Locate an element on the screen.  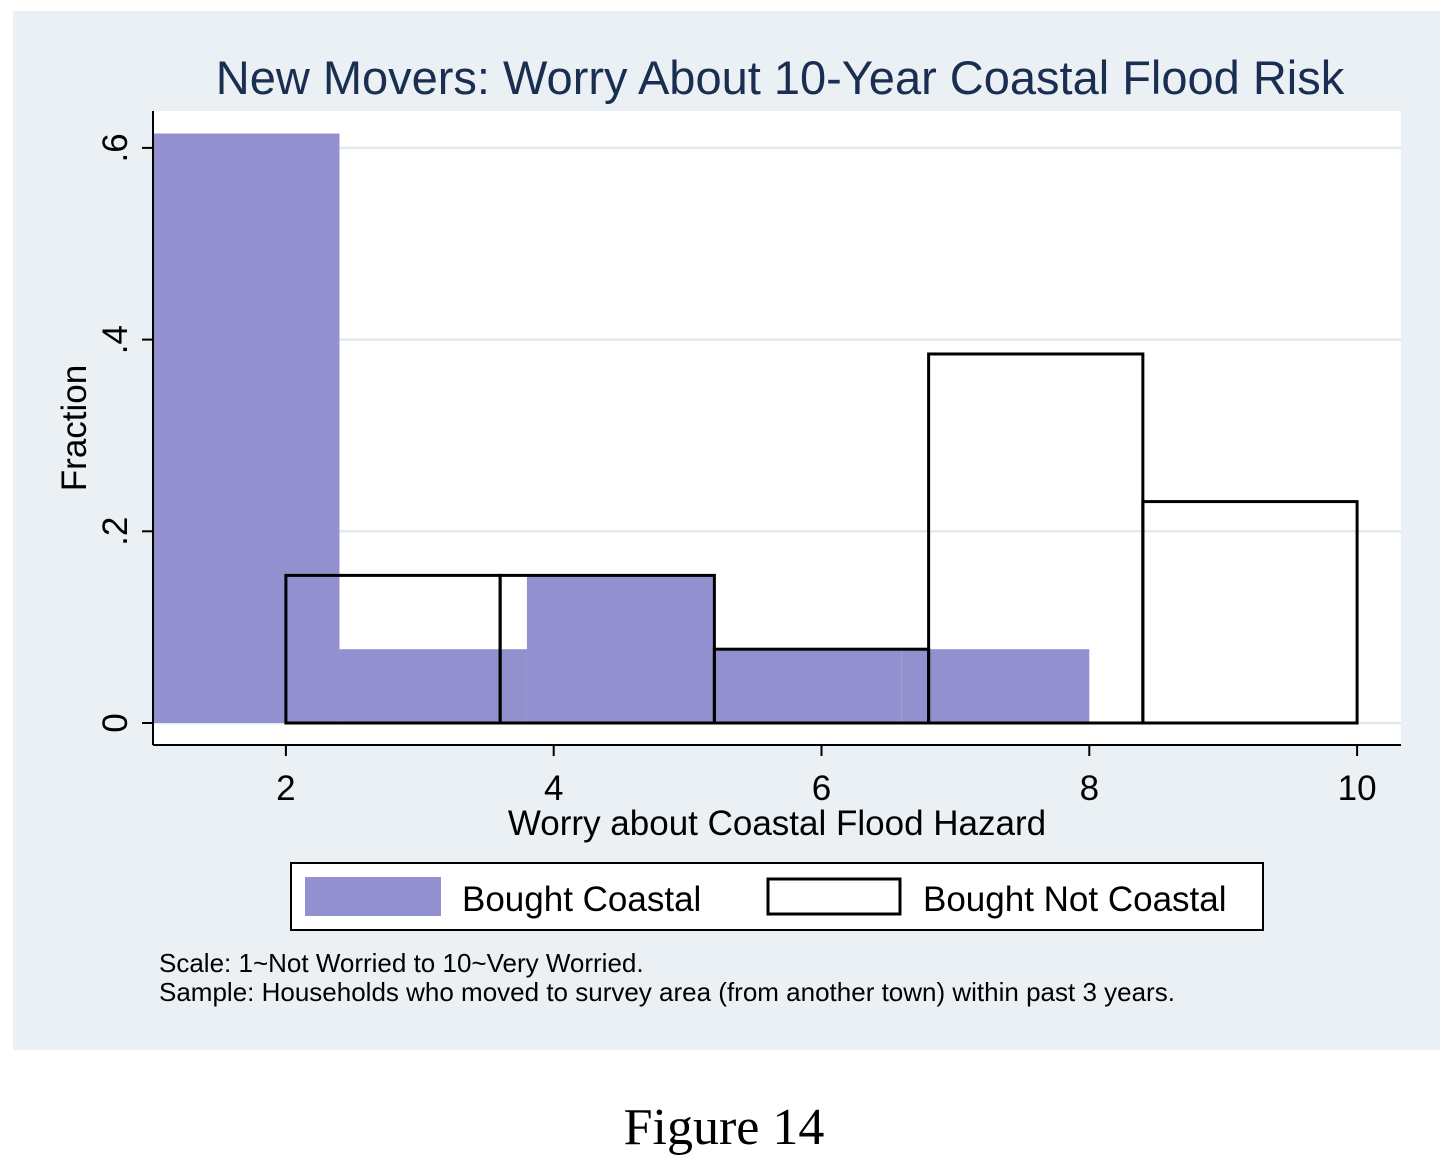
x-tick-label-2: 6 is located at coordinates (821, 788).